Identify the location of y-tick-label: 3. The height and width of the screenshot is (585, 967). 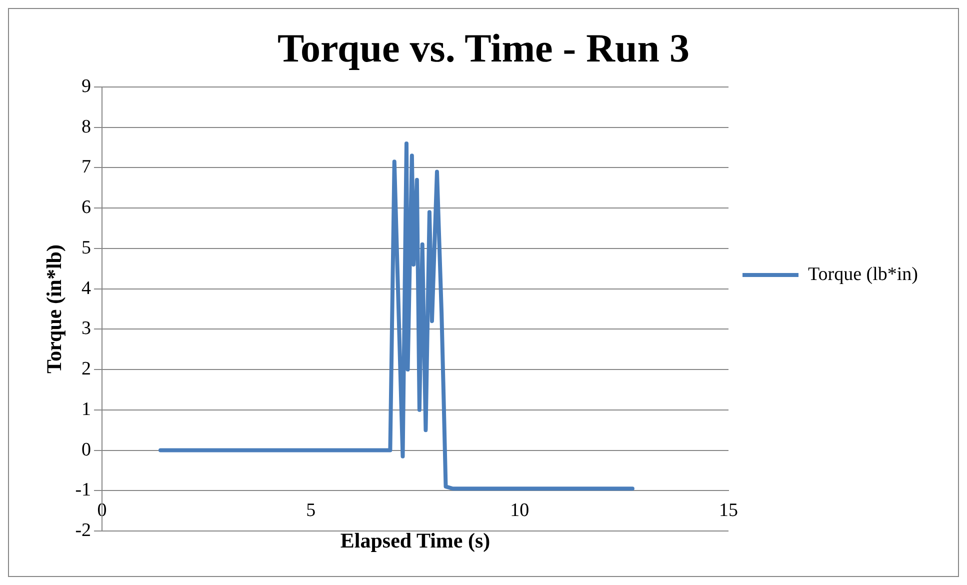
(87, 329).